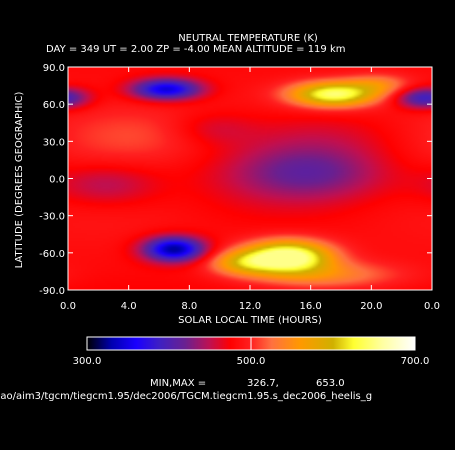 This screenshot has height=450, width=455. Describe the element at coordinates (330, 383) in the screenshot. I see `max-value: 653.0` at that location.